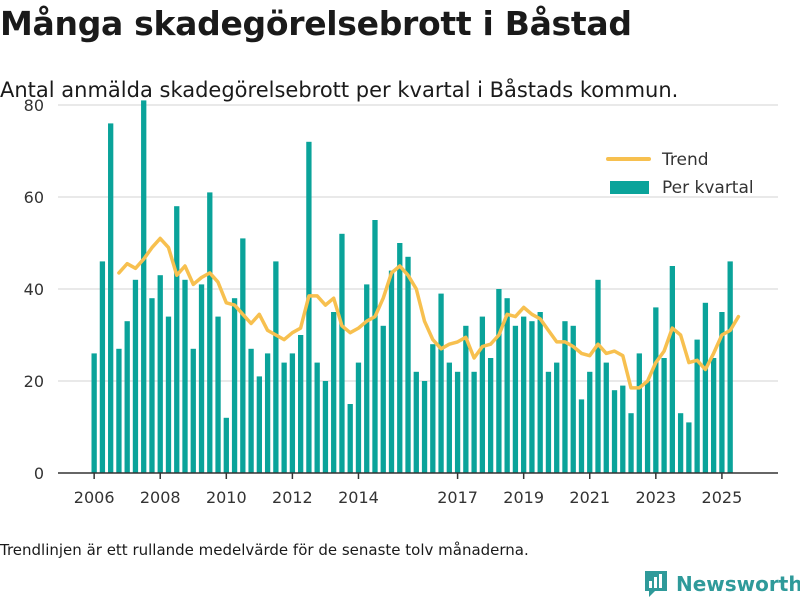  What do you see at coordinates (226, 497) in the screenshot?
I see `x-tick-label: 2010` at bounding box center [226, 497].